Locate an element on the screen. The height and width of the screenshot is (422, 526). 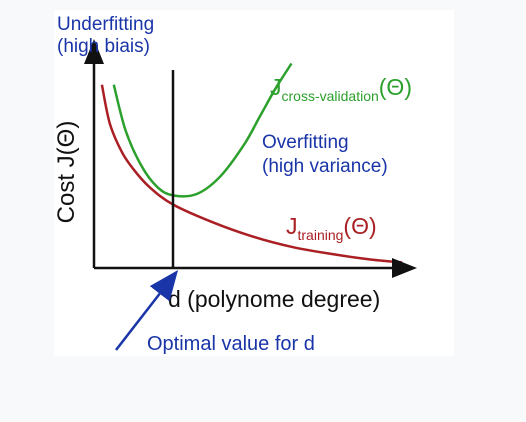
cv-label-main: J is located at coordinates (276, 87).